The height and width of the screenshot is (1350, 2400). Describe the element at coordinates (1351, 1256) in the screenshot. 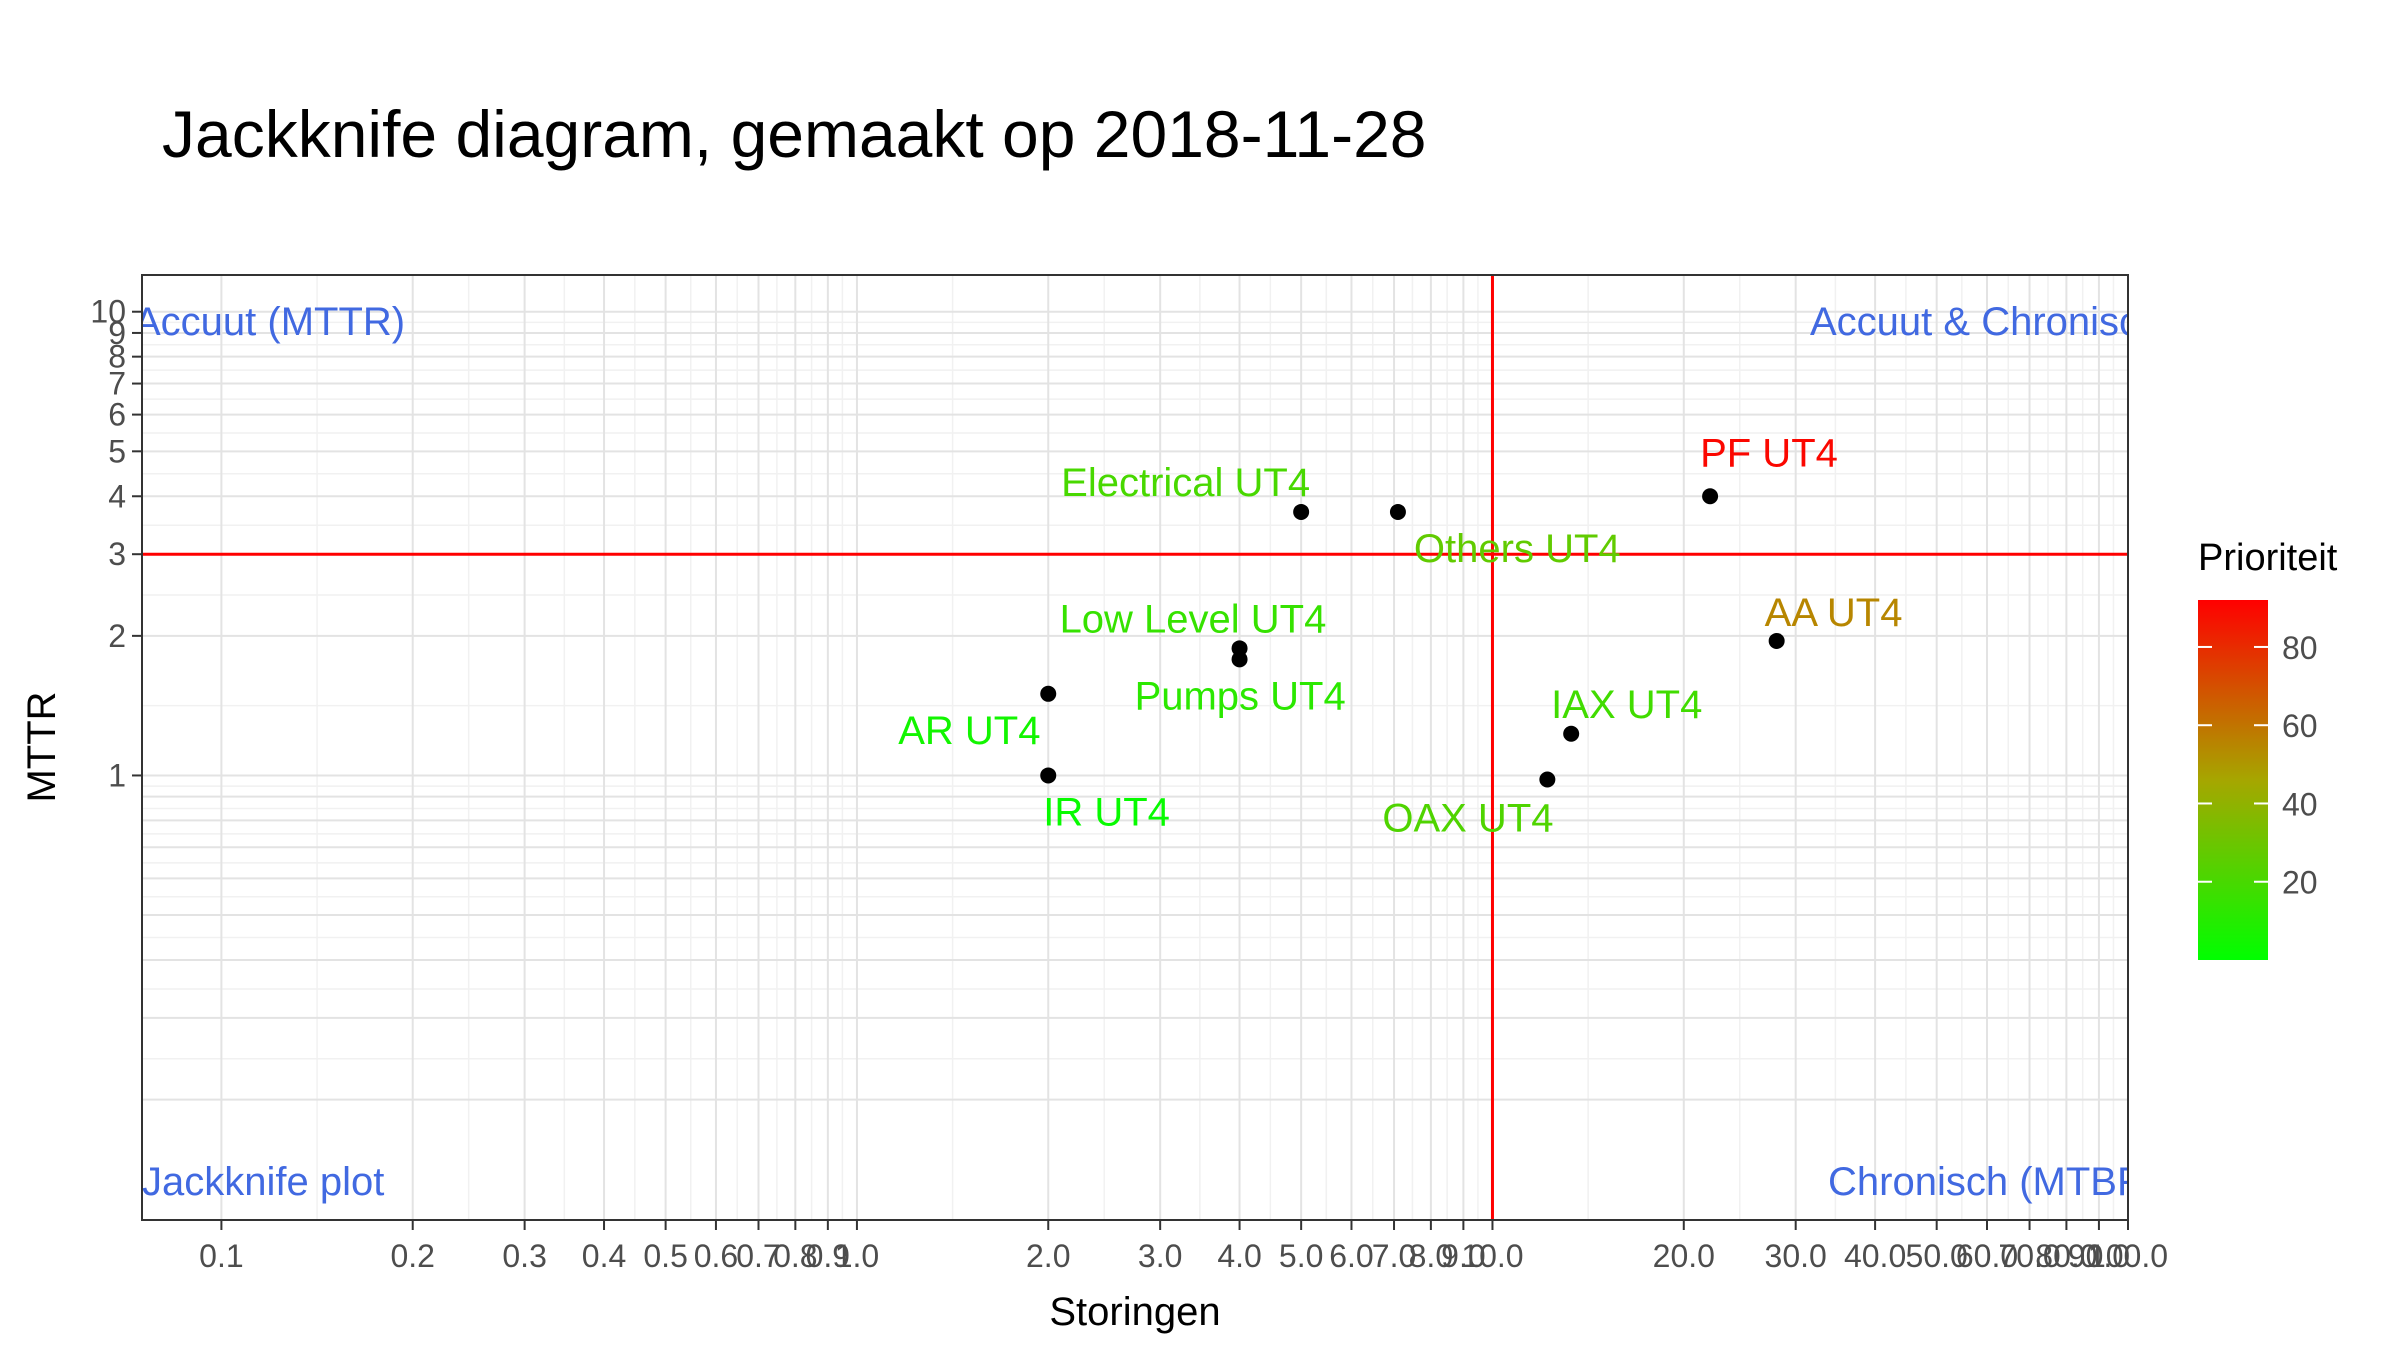

I see `x-tick-label: 6.0` at that location.